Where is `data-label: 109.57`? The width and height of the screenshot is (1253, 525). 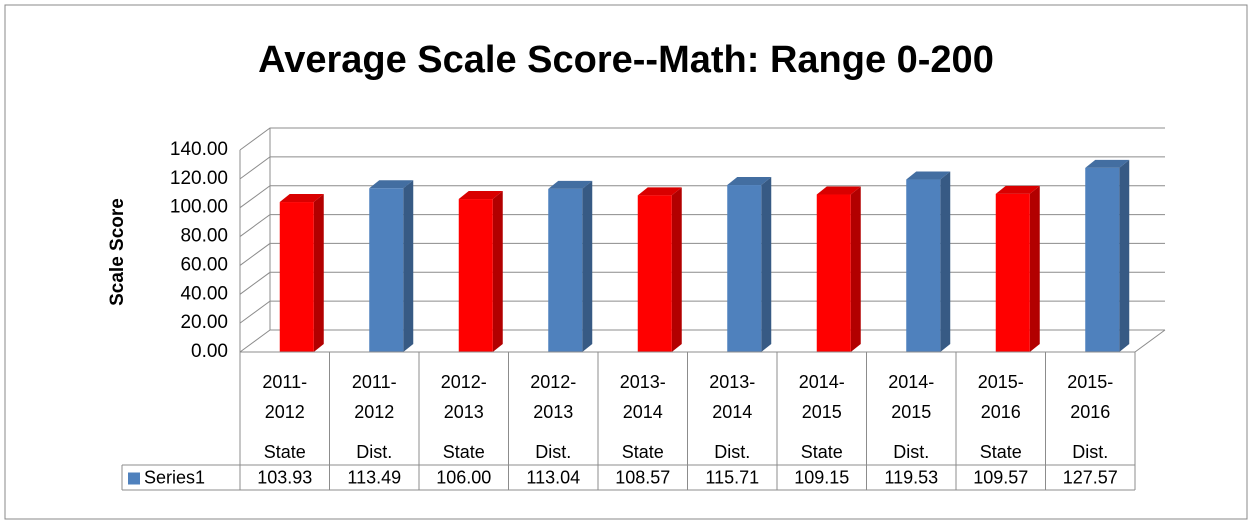
data-label: 109.57 is located at coordinates (1000, 477).